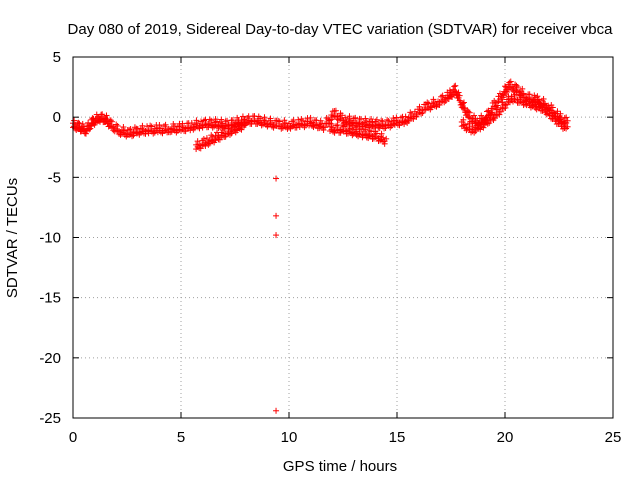 This screenshot has width=640, height=480. Describe the element at coordinates (505, 437) in the screenshot. I see `x-tick-label: 20` at that location.